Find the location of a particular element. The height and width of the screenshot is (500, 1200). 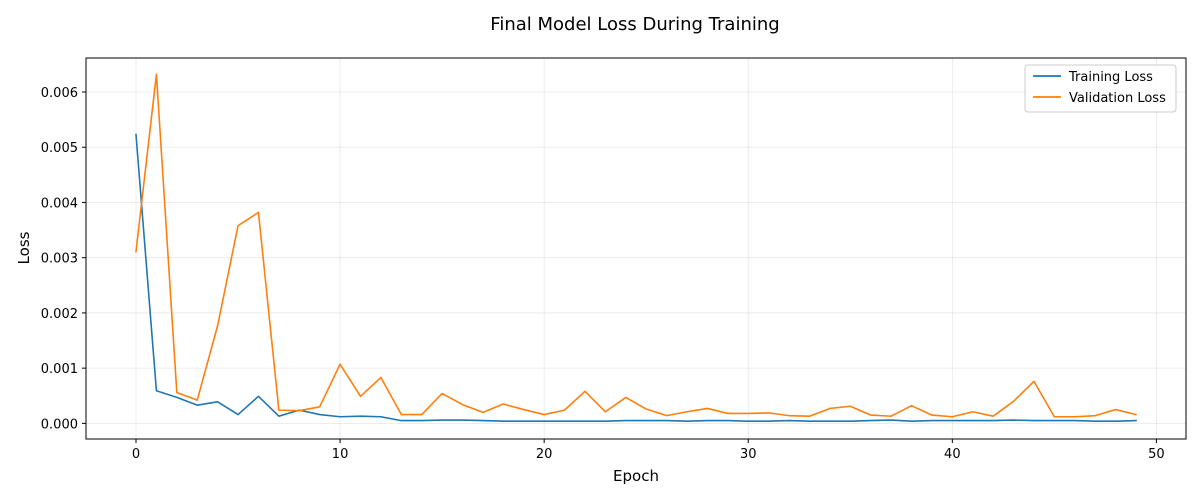

y-axis-label: Loss is located at coordinates (24, 247).